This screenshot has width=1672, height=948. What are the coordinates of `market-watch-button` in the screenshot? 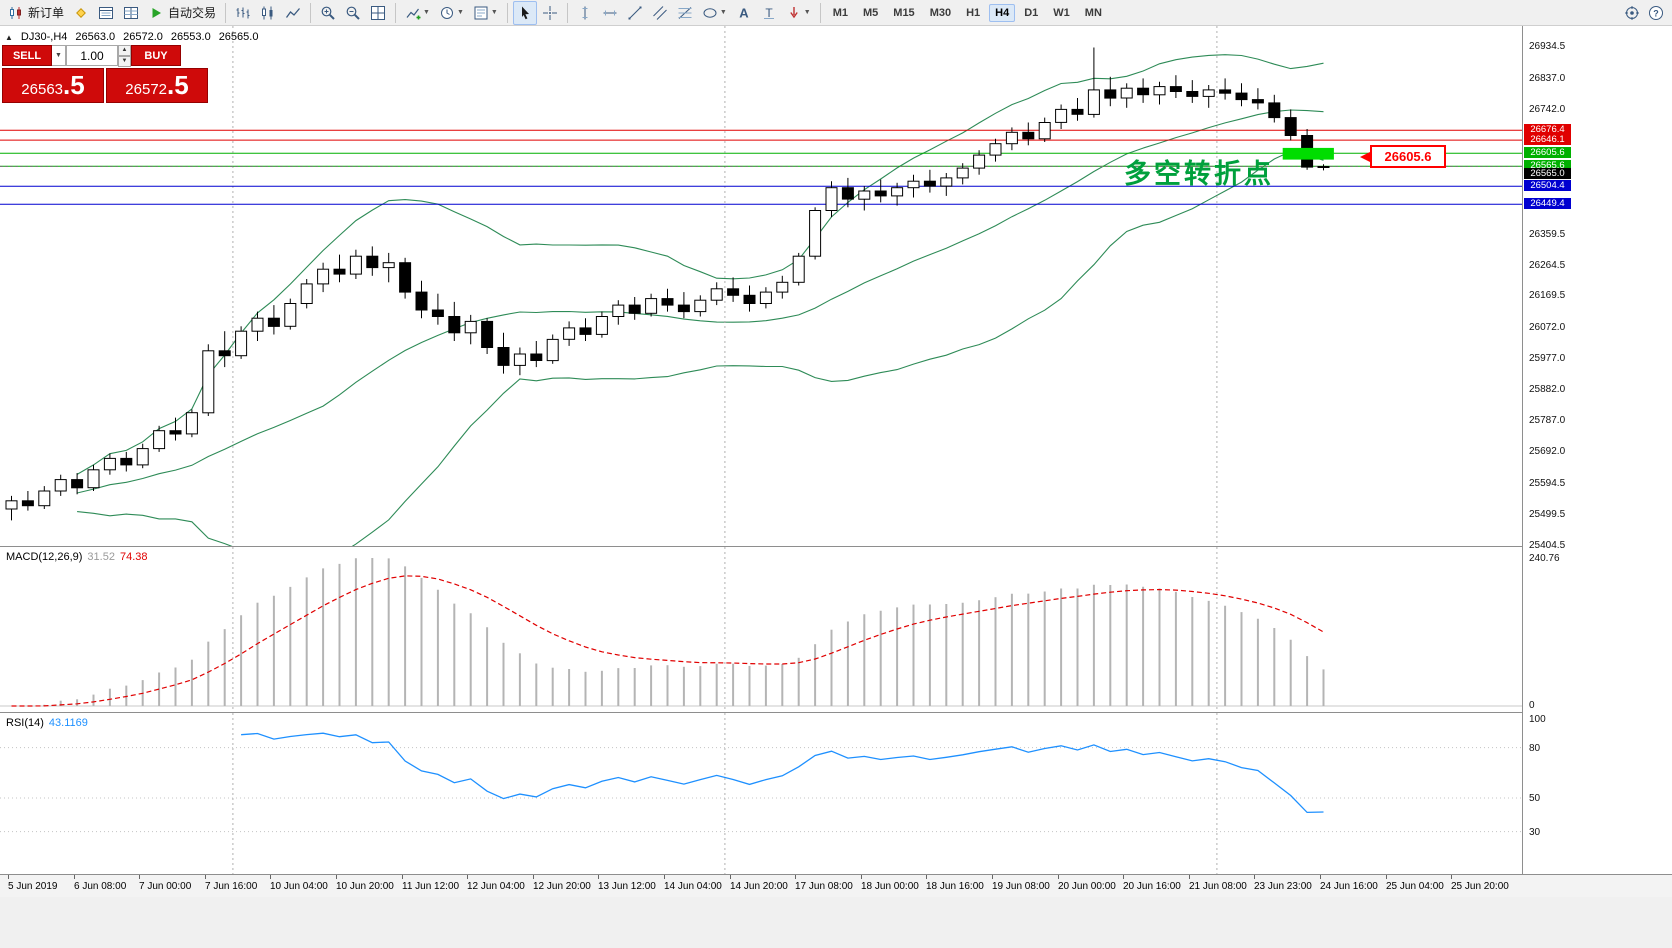 It's located at (106, 13).